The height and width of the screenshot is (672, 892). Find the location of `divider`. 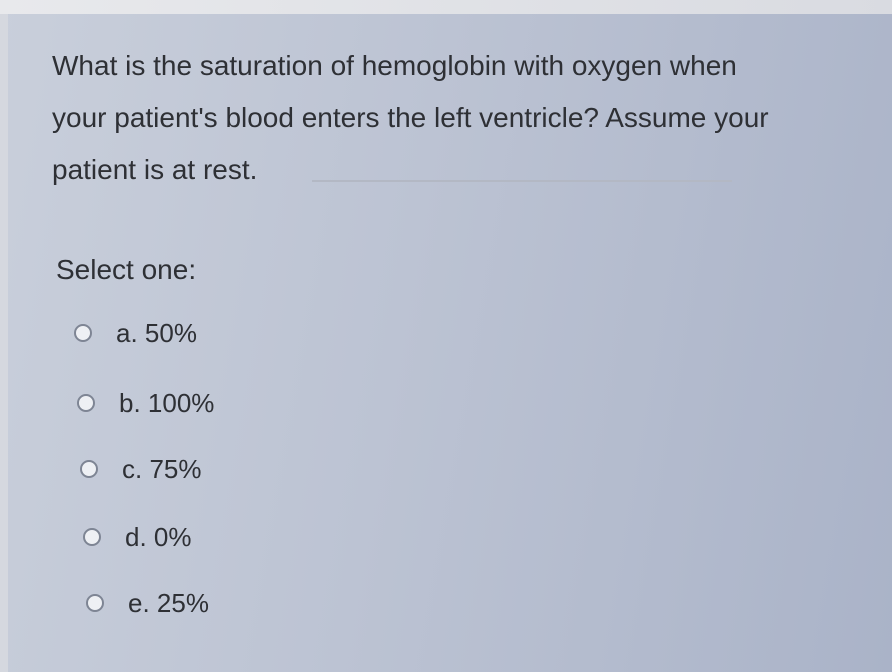

divider is located at coordinates (522, 181).